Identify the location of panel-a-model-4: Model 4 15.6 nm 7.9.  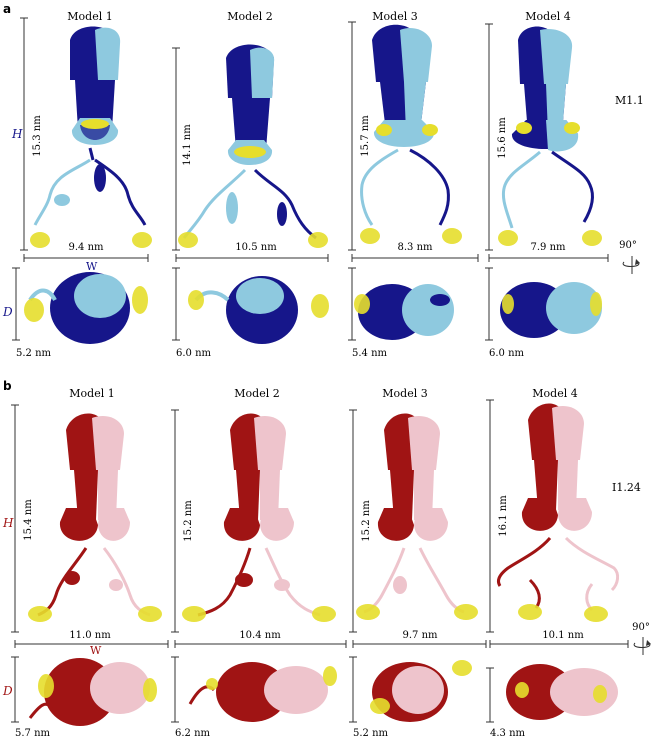
(547, 184).